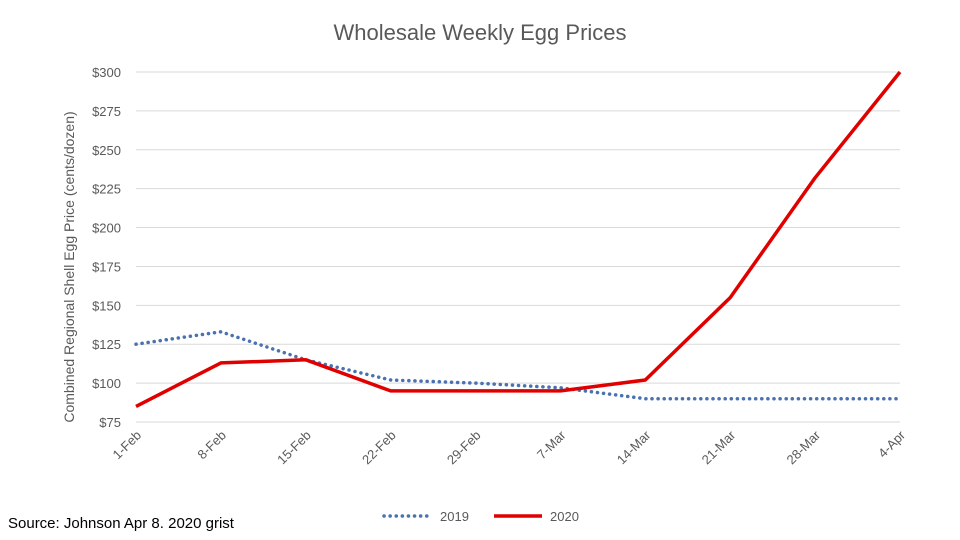 Image resolution: width=960 pixels, height=540 pixels. Describe the element at coordinates (804, 447) in the screenshot. I see `x-tick-label: 28-Mar` at that location.